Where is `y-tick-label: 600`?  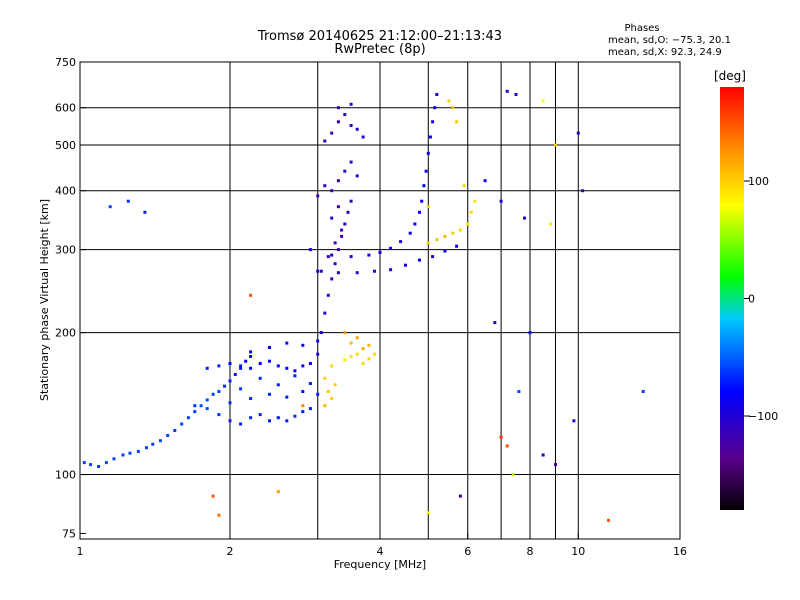
y-tick-label: 600 is located at coordinates (65, 108).